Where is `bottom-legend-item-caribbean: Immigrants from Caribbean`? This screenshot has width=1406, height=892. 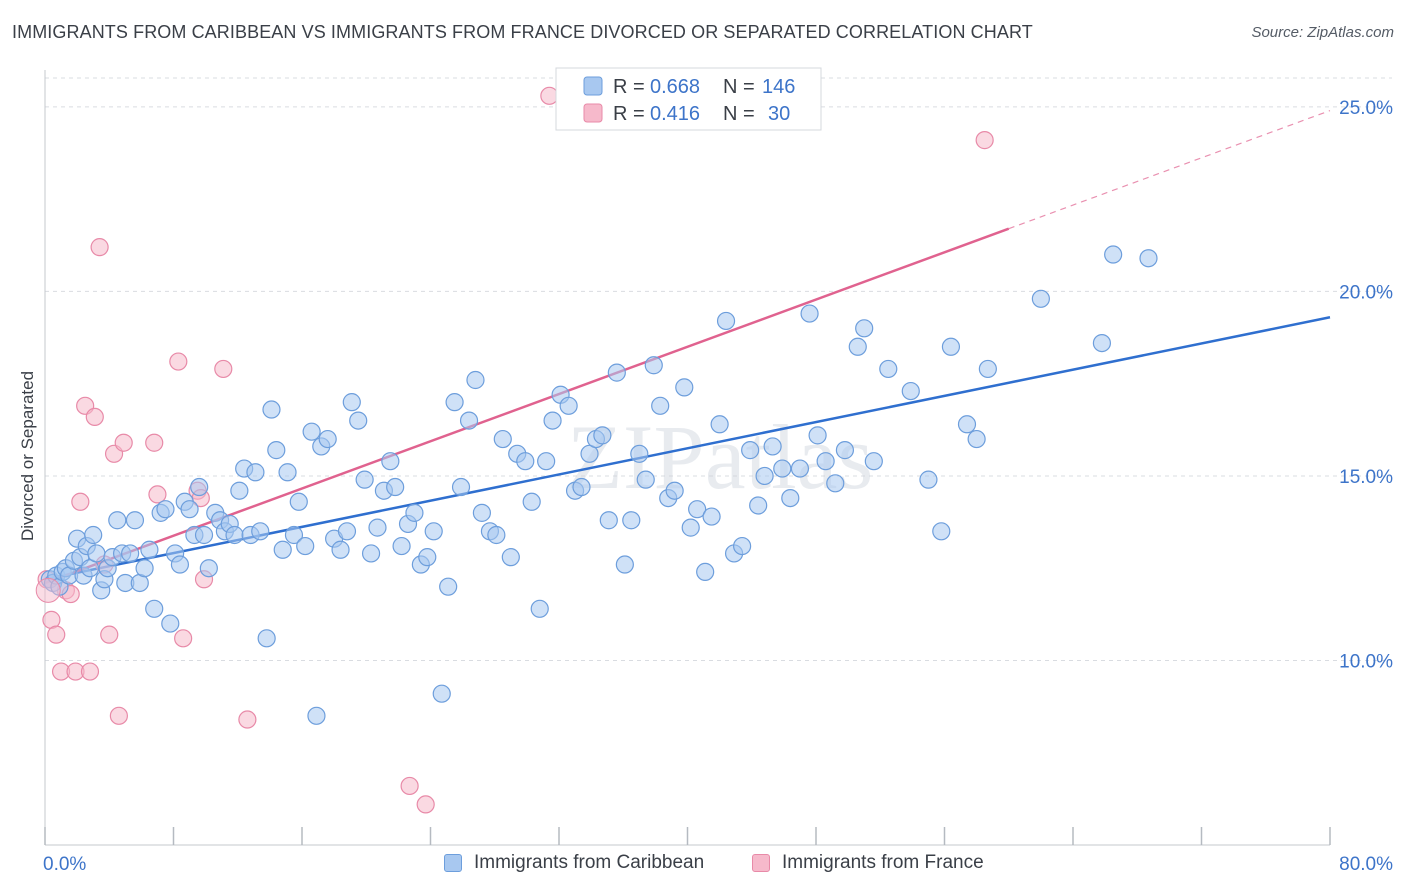 bottom-legend-item-caribbean: Immigrants from Caribbean is located at coordinates (574, 863).